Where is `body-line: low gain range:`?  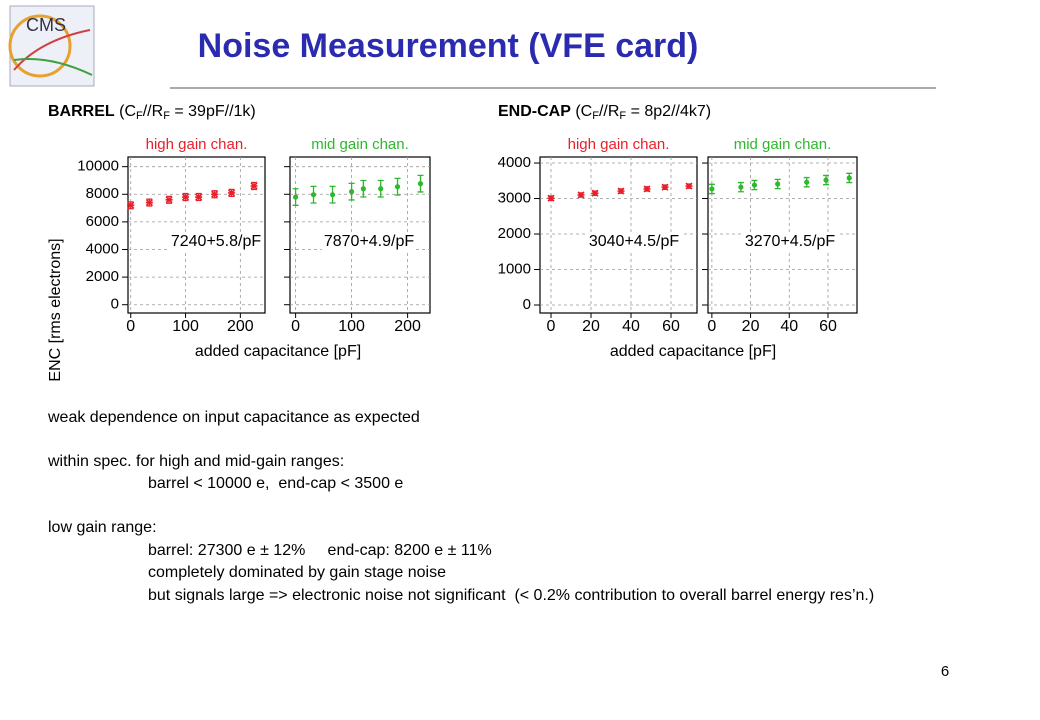 body-line: low gain range: is located at coordinates (102, 527).